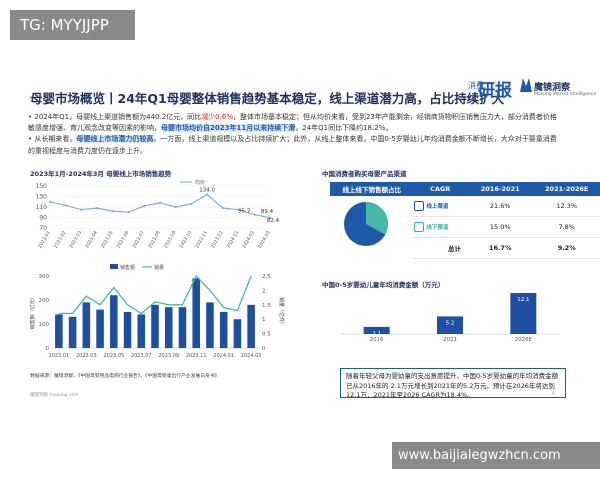 This screenshot has width=600, height=480. I want to click on y-right-tick-label: 0, so click(264, 349).